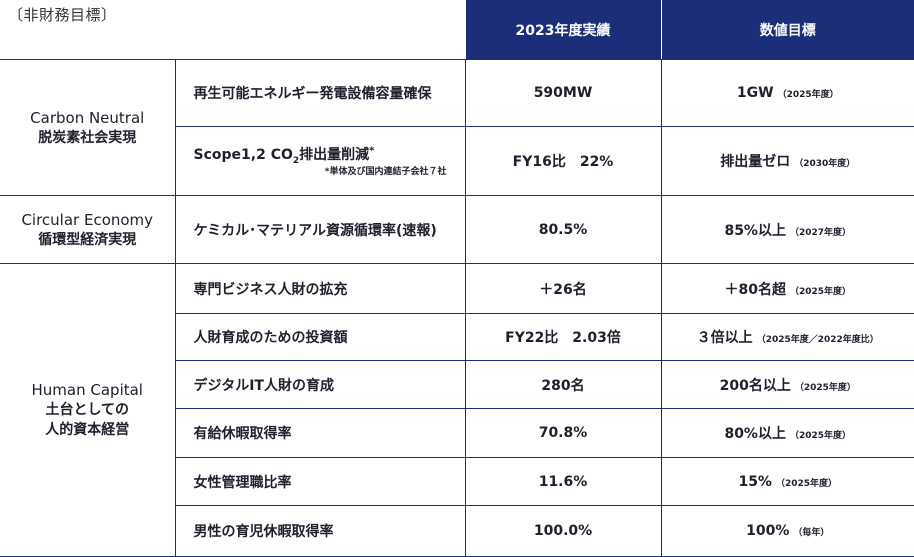 The image size is (914, 557). What do you see at coordinates (787, 93) in the screenshot?
I see `target-value: 1GW （2025年度）` at bounding box center [787, 93].